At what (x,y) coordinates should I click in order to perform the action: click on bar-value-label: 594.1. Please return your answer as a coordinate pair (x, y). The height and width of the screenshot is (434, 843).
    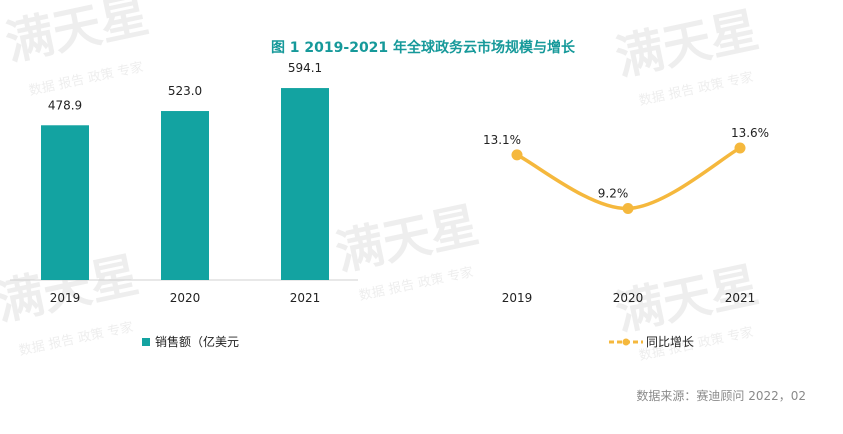
    Looking at the image, I should click on (305, 68).